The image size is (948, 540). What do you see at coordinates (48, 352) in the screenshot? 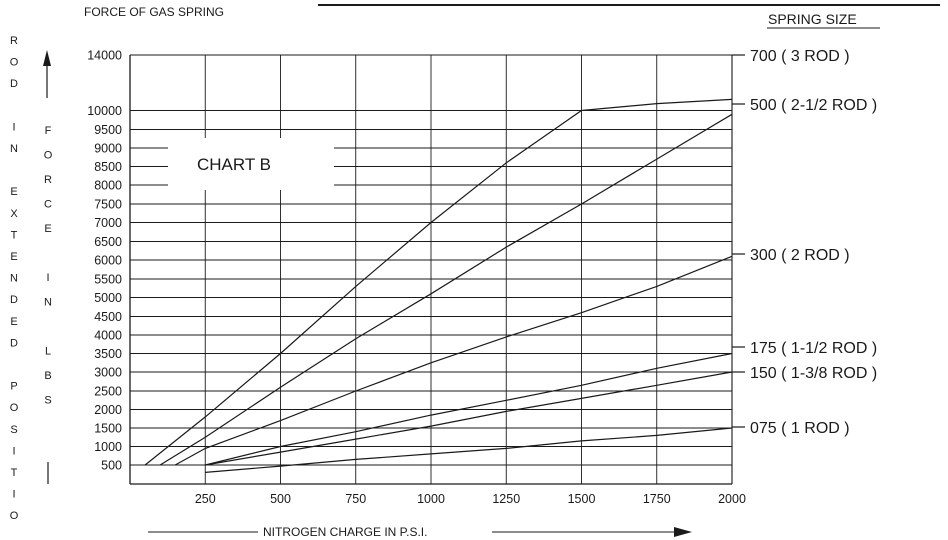
I see `force-caption-letter: L` at bounding box center [48, 352].